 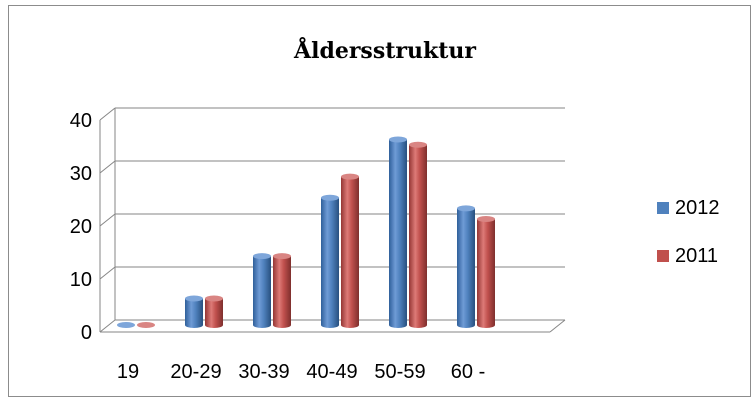 I want to click on x-tick-labels: 19 20-29 30-39 40-49 50-59 60 -, so click(x=301, y=372).